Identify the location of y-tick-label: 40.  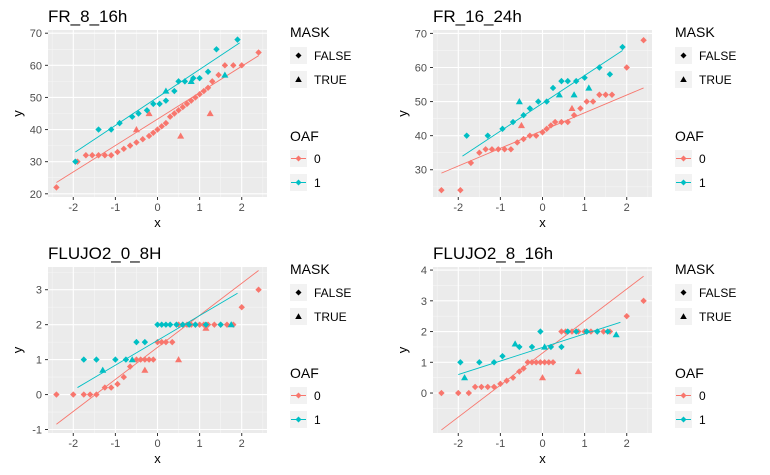
(36, 131).